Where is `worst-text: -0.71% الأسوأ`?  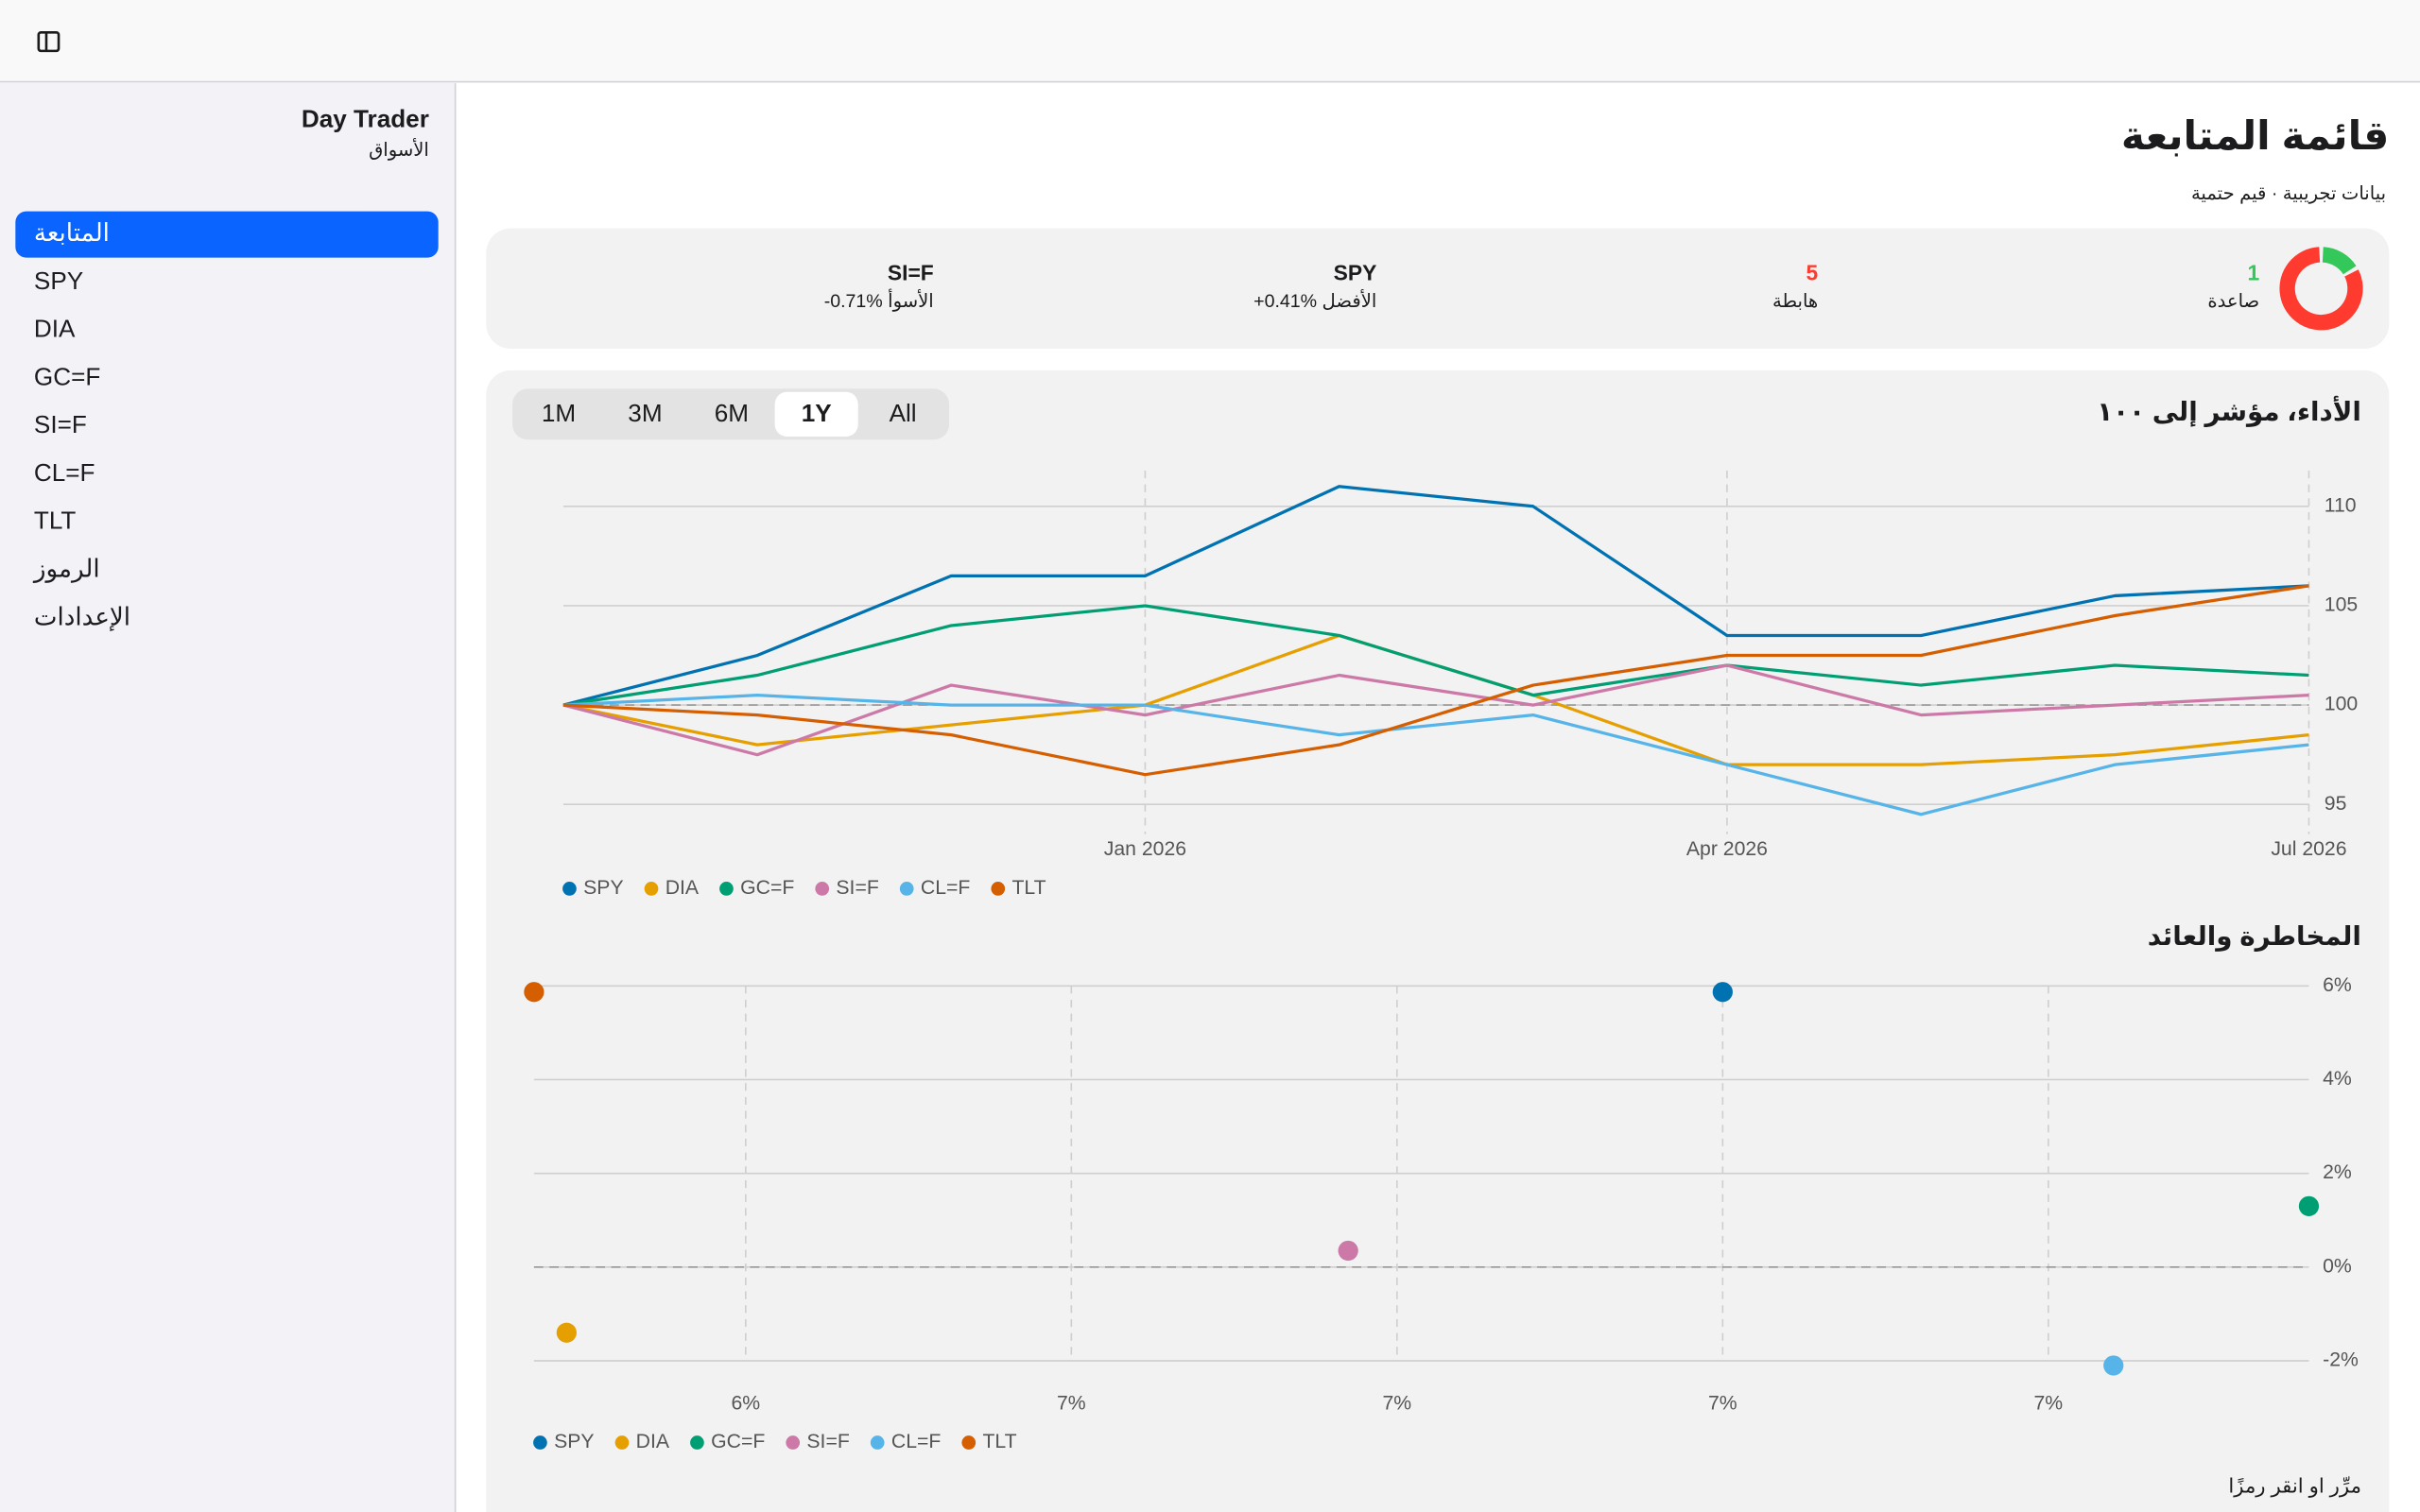
worst-text: -0.71% الأسوأ is located at coordinates (879, 300).